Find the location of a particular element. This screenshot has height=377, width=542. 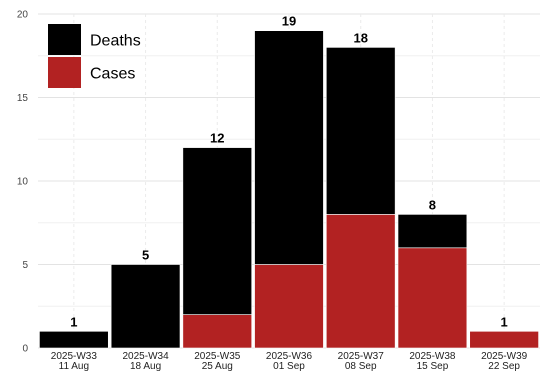

data-label: 8 is located at coordinates (432, 204).